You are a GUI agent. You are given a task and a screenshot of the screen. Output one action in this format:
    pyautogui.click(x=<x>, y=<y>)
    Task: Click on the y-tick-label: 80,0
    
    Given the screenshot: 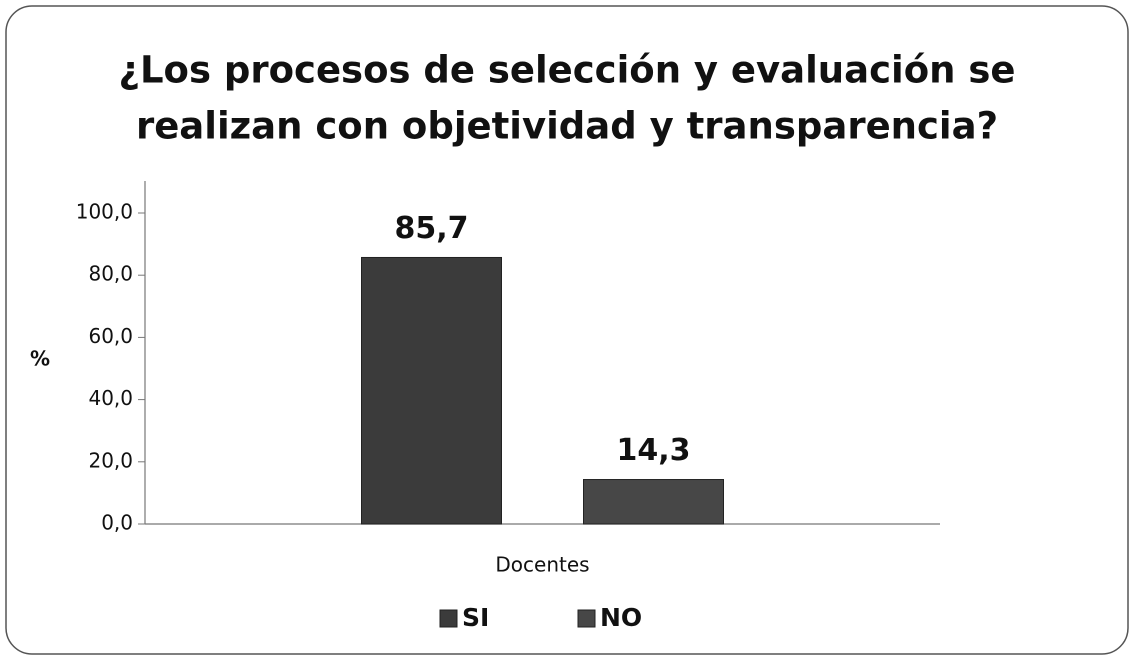 What is the action you would take?
    pyautogui.click(x=110, y=274)
    